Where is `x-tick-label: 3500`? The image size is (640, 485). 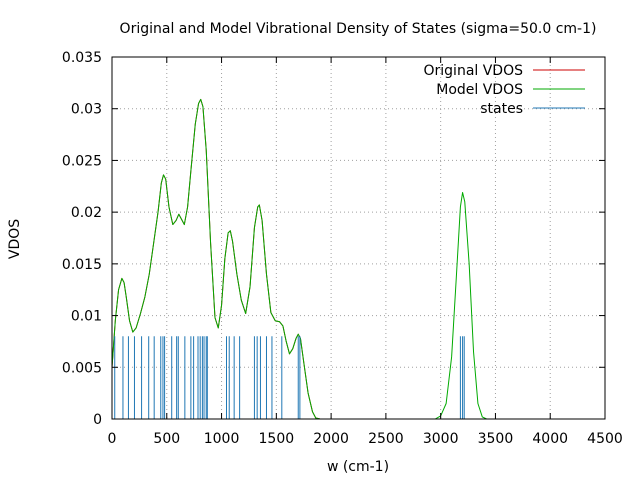
x-tick-label: 3500 is located at coordinates (496, 439).